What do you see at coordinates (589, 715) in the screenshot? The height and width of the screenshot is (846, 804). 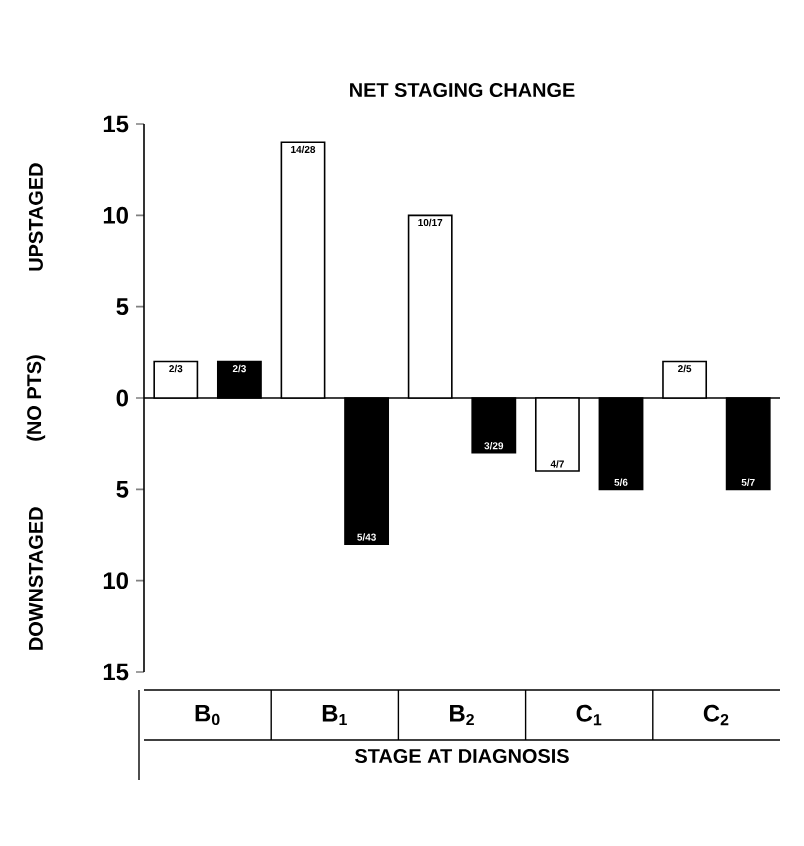 I see `x-tick-label: C$_{1}$` at bounding box center [589, 715].